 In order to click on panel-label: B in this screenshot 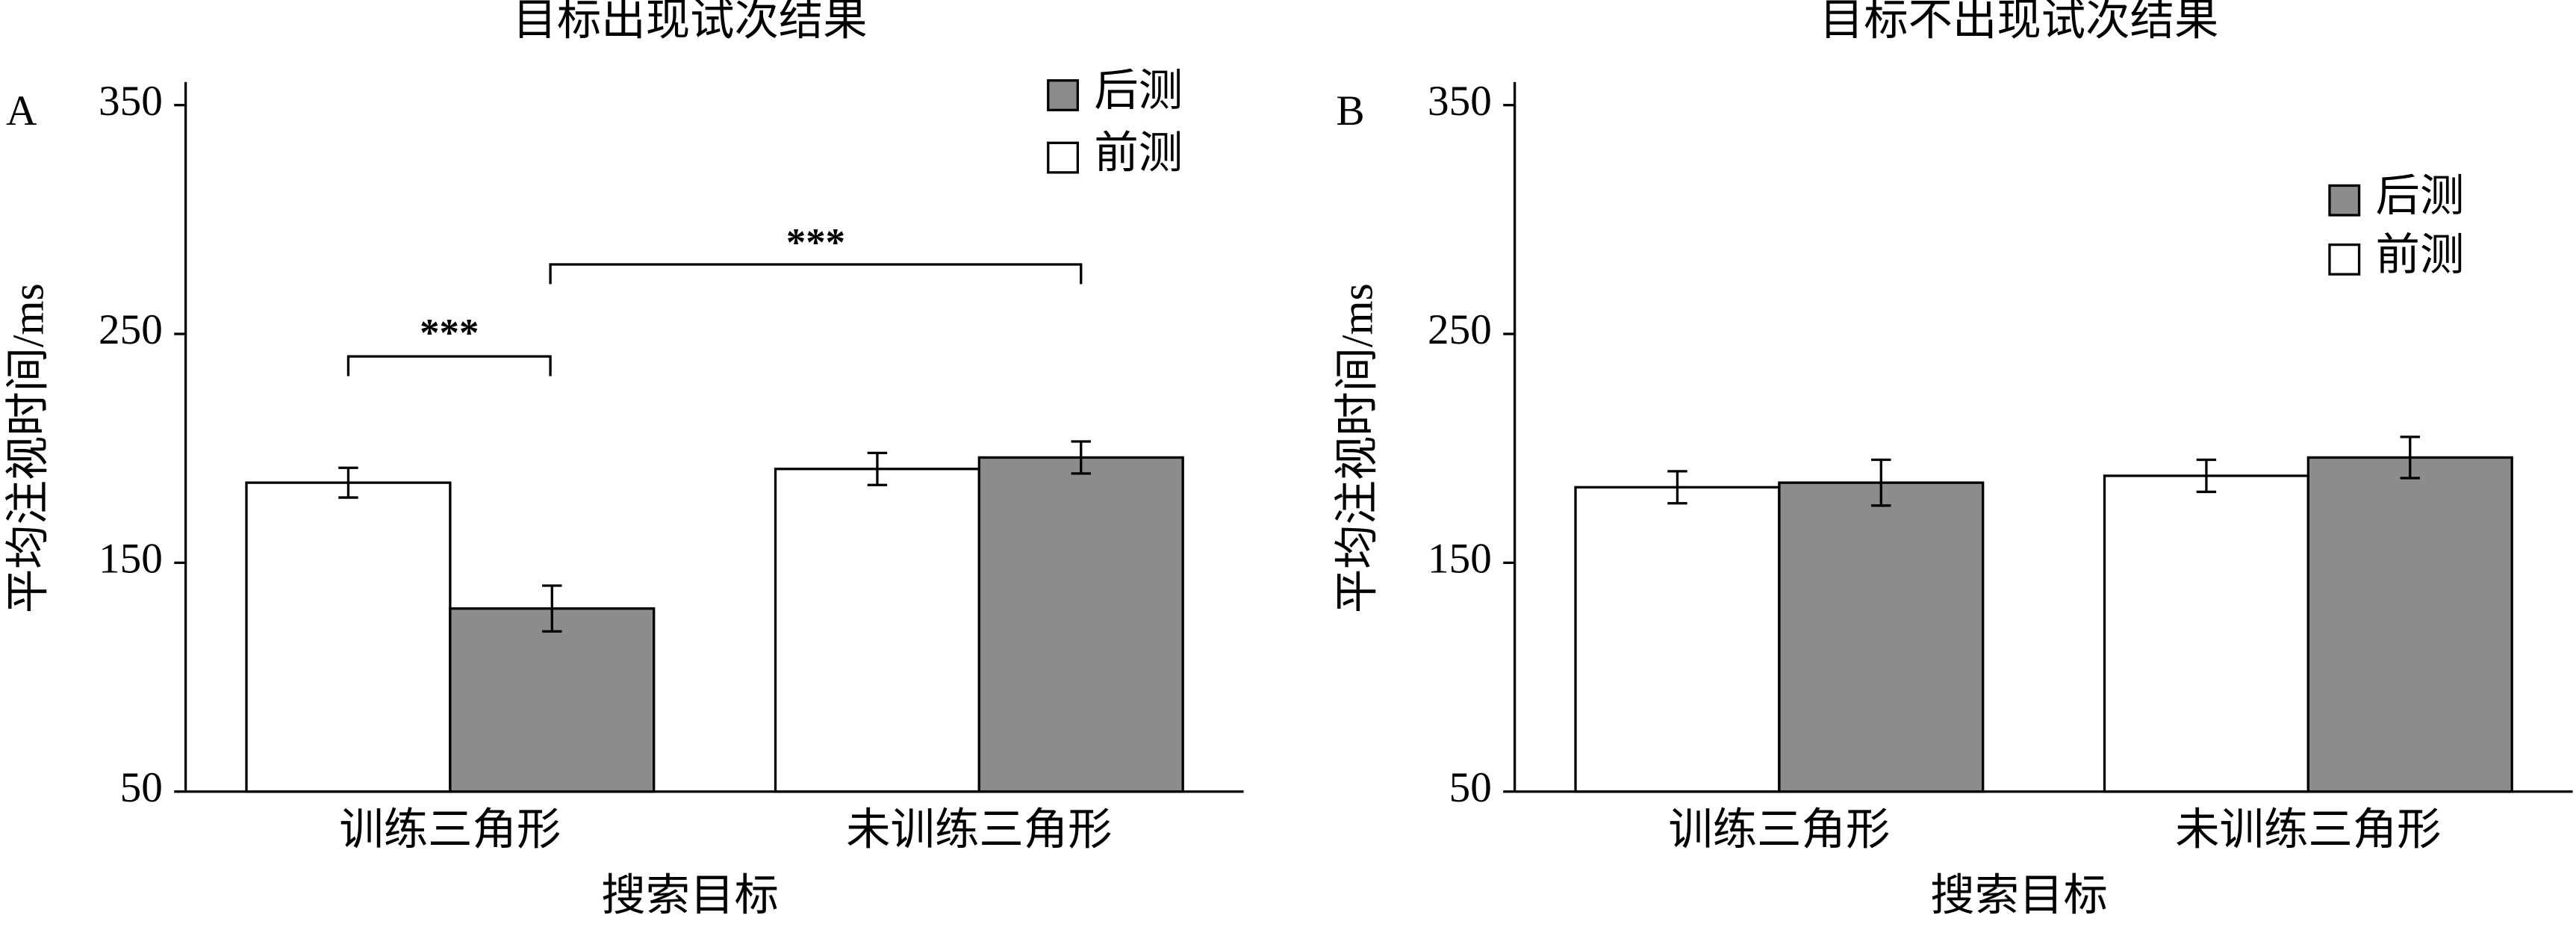, I will do `click(1351, 110)`.